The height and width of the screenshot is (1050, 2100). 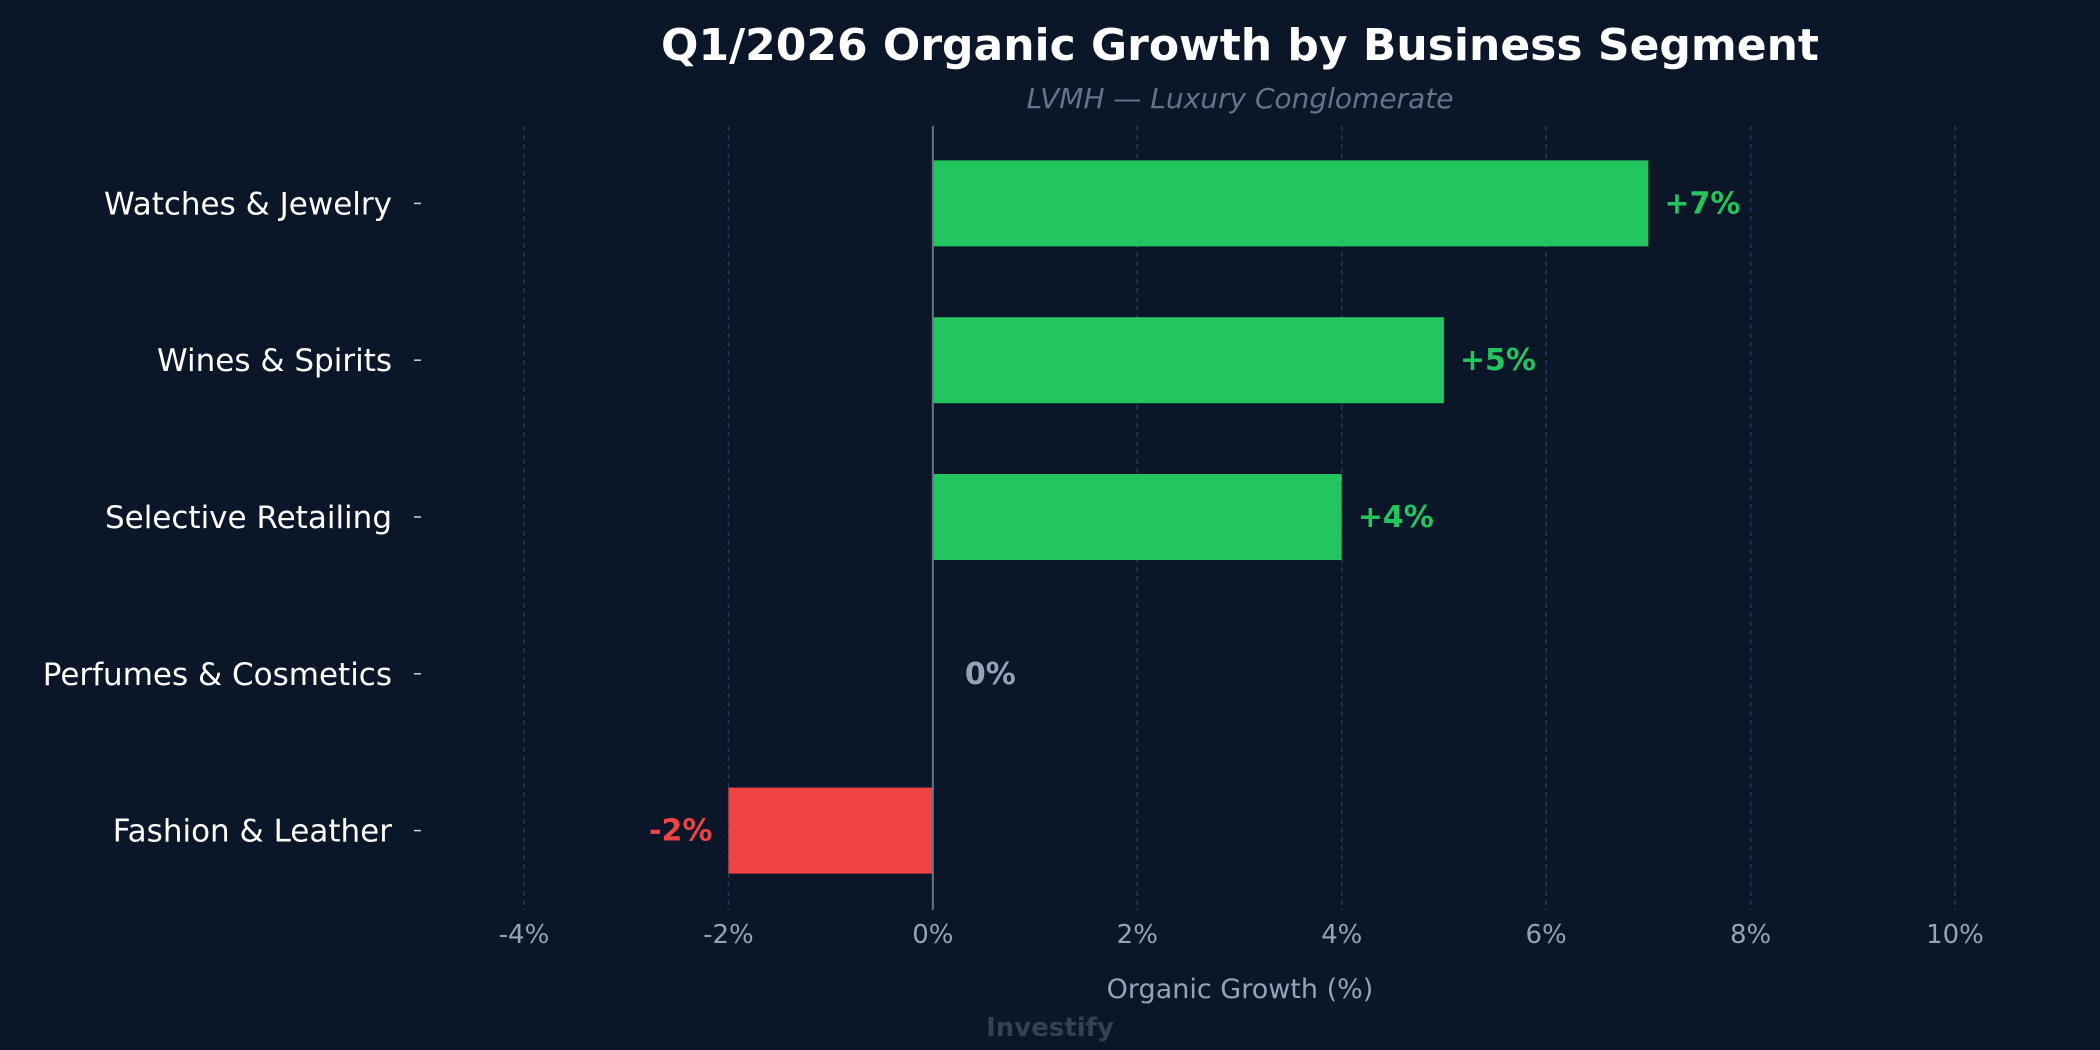 What do you see at coordinates (680, 831) in the screenshot?
I see `value-label: -2%` at bounding box center [680, 831].